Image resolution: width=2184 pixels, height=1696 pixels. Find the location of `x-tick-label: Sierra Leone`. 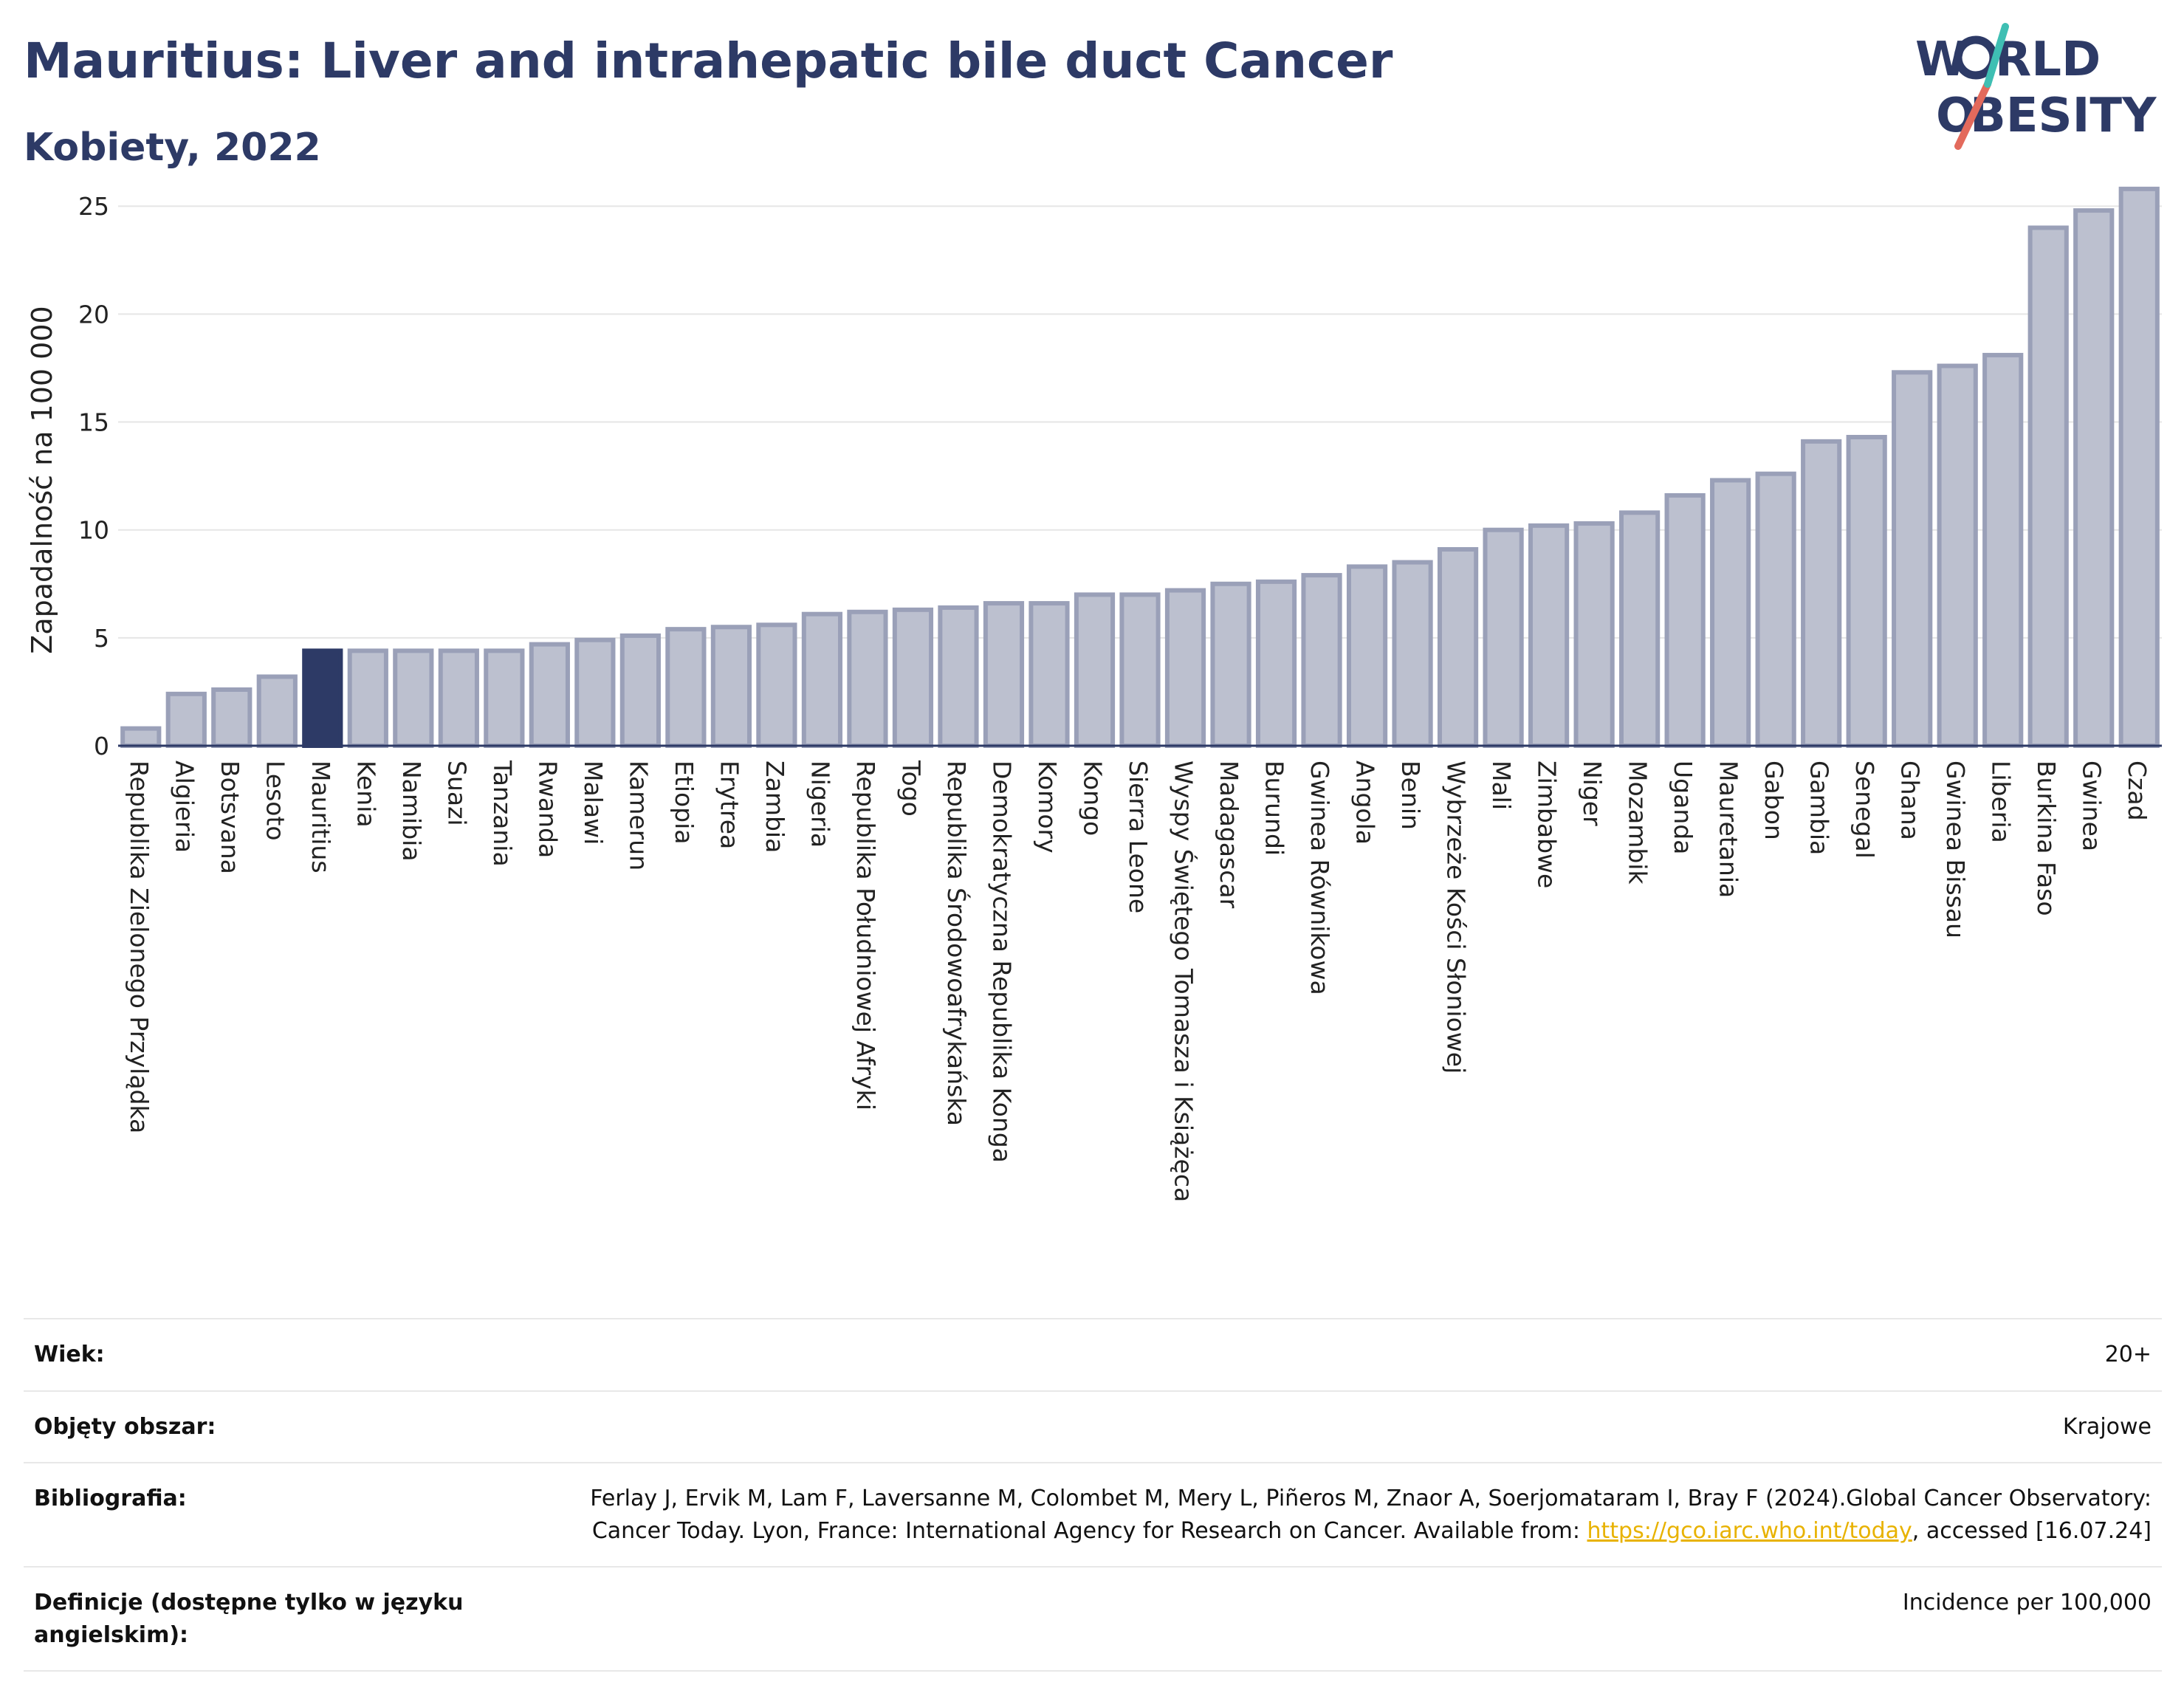

x-tick-label: Sierra Leone is located at coordinates (1139, 837).